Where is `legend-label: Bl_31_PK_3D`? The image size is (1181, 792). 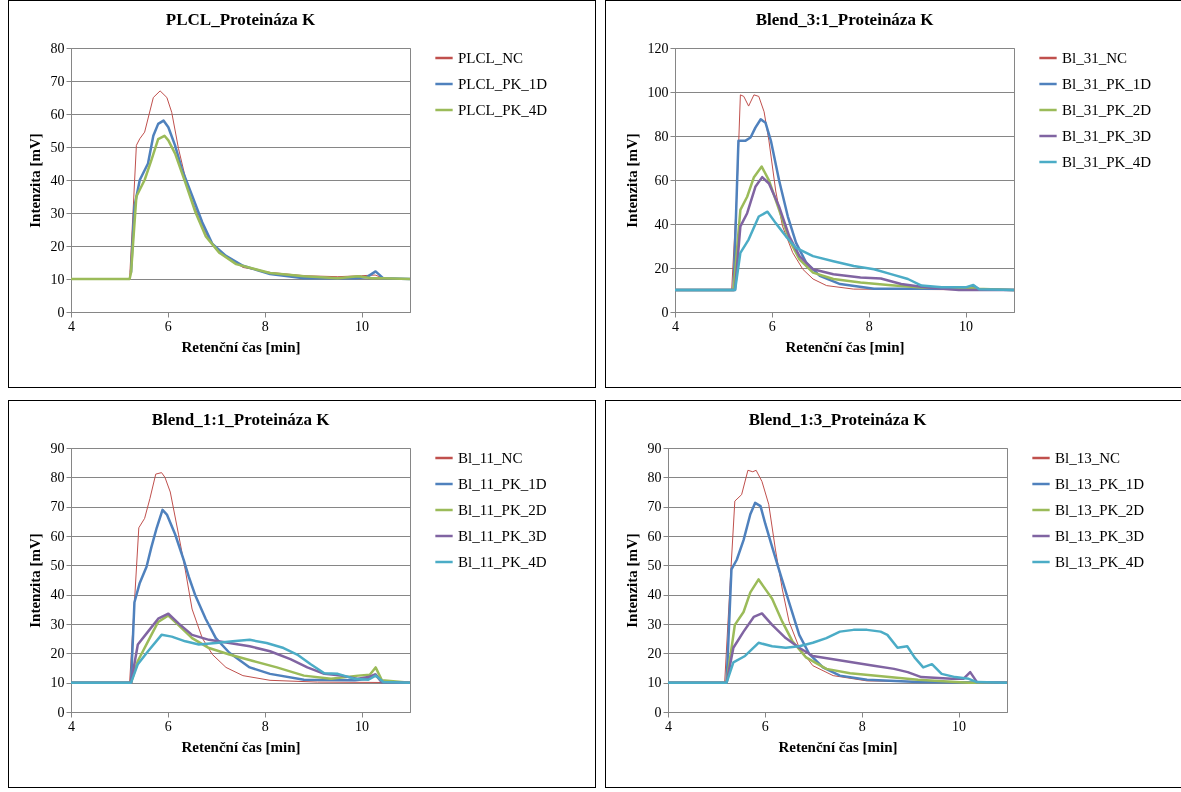 legend-label: Bl_31_PK_3D is located at coordinates (1107, 136).